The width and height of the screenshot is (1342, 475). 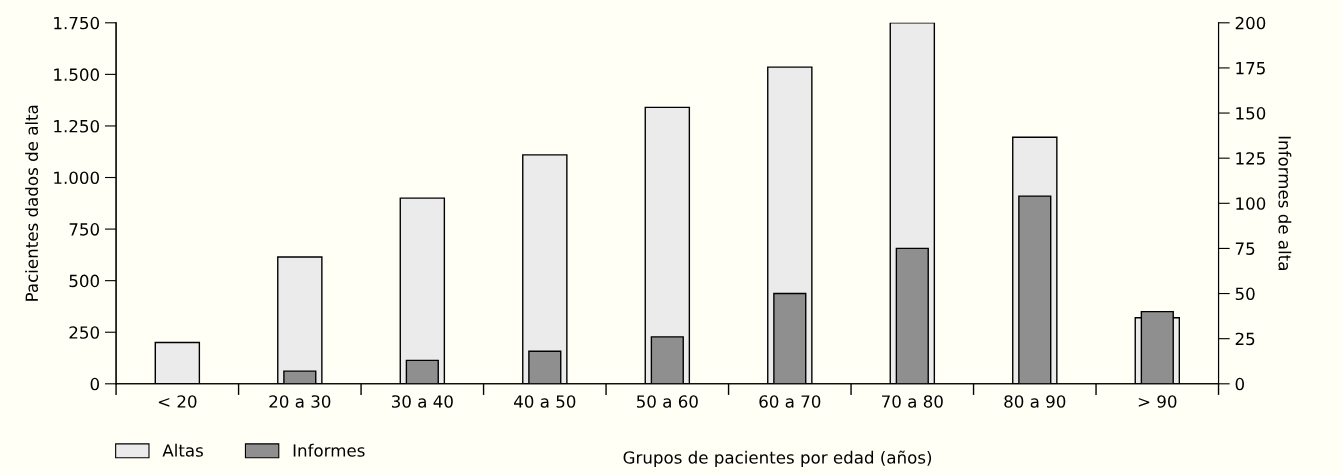 I want to click on y-tick-label: 500, so click(x=84, y=281).